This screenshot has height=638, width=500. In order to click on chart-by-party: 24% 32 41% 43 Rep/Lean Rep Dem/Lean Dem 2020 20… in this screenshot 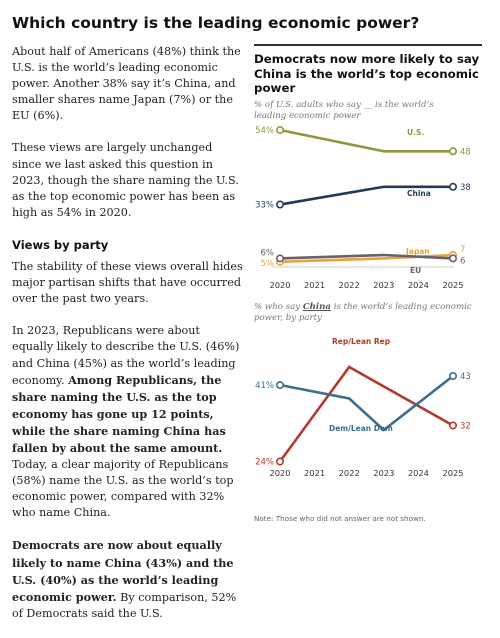, I will do `click(363, 407)`.